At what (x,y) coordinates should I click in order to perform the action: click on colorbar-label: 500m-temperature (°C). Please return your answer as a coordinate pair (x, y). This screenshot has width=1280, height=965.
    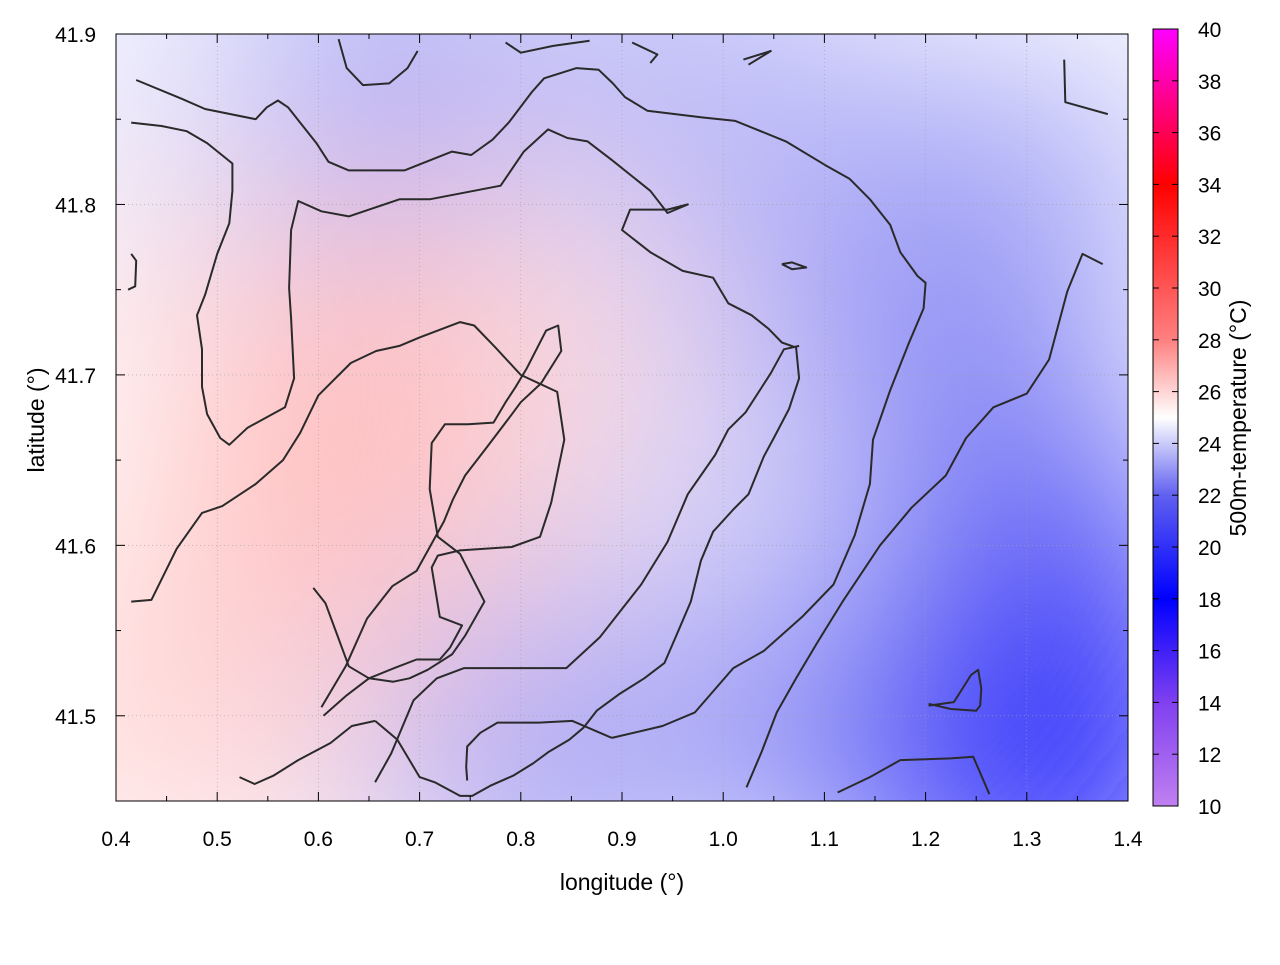
    Looking at the image, I should click on (1238, 418).